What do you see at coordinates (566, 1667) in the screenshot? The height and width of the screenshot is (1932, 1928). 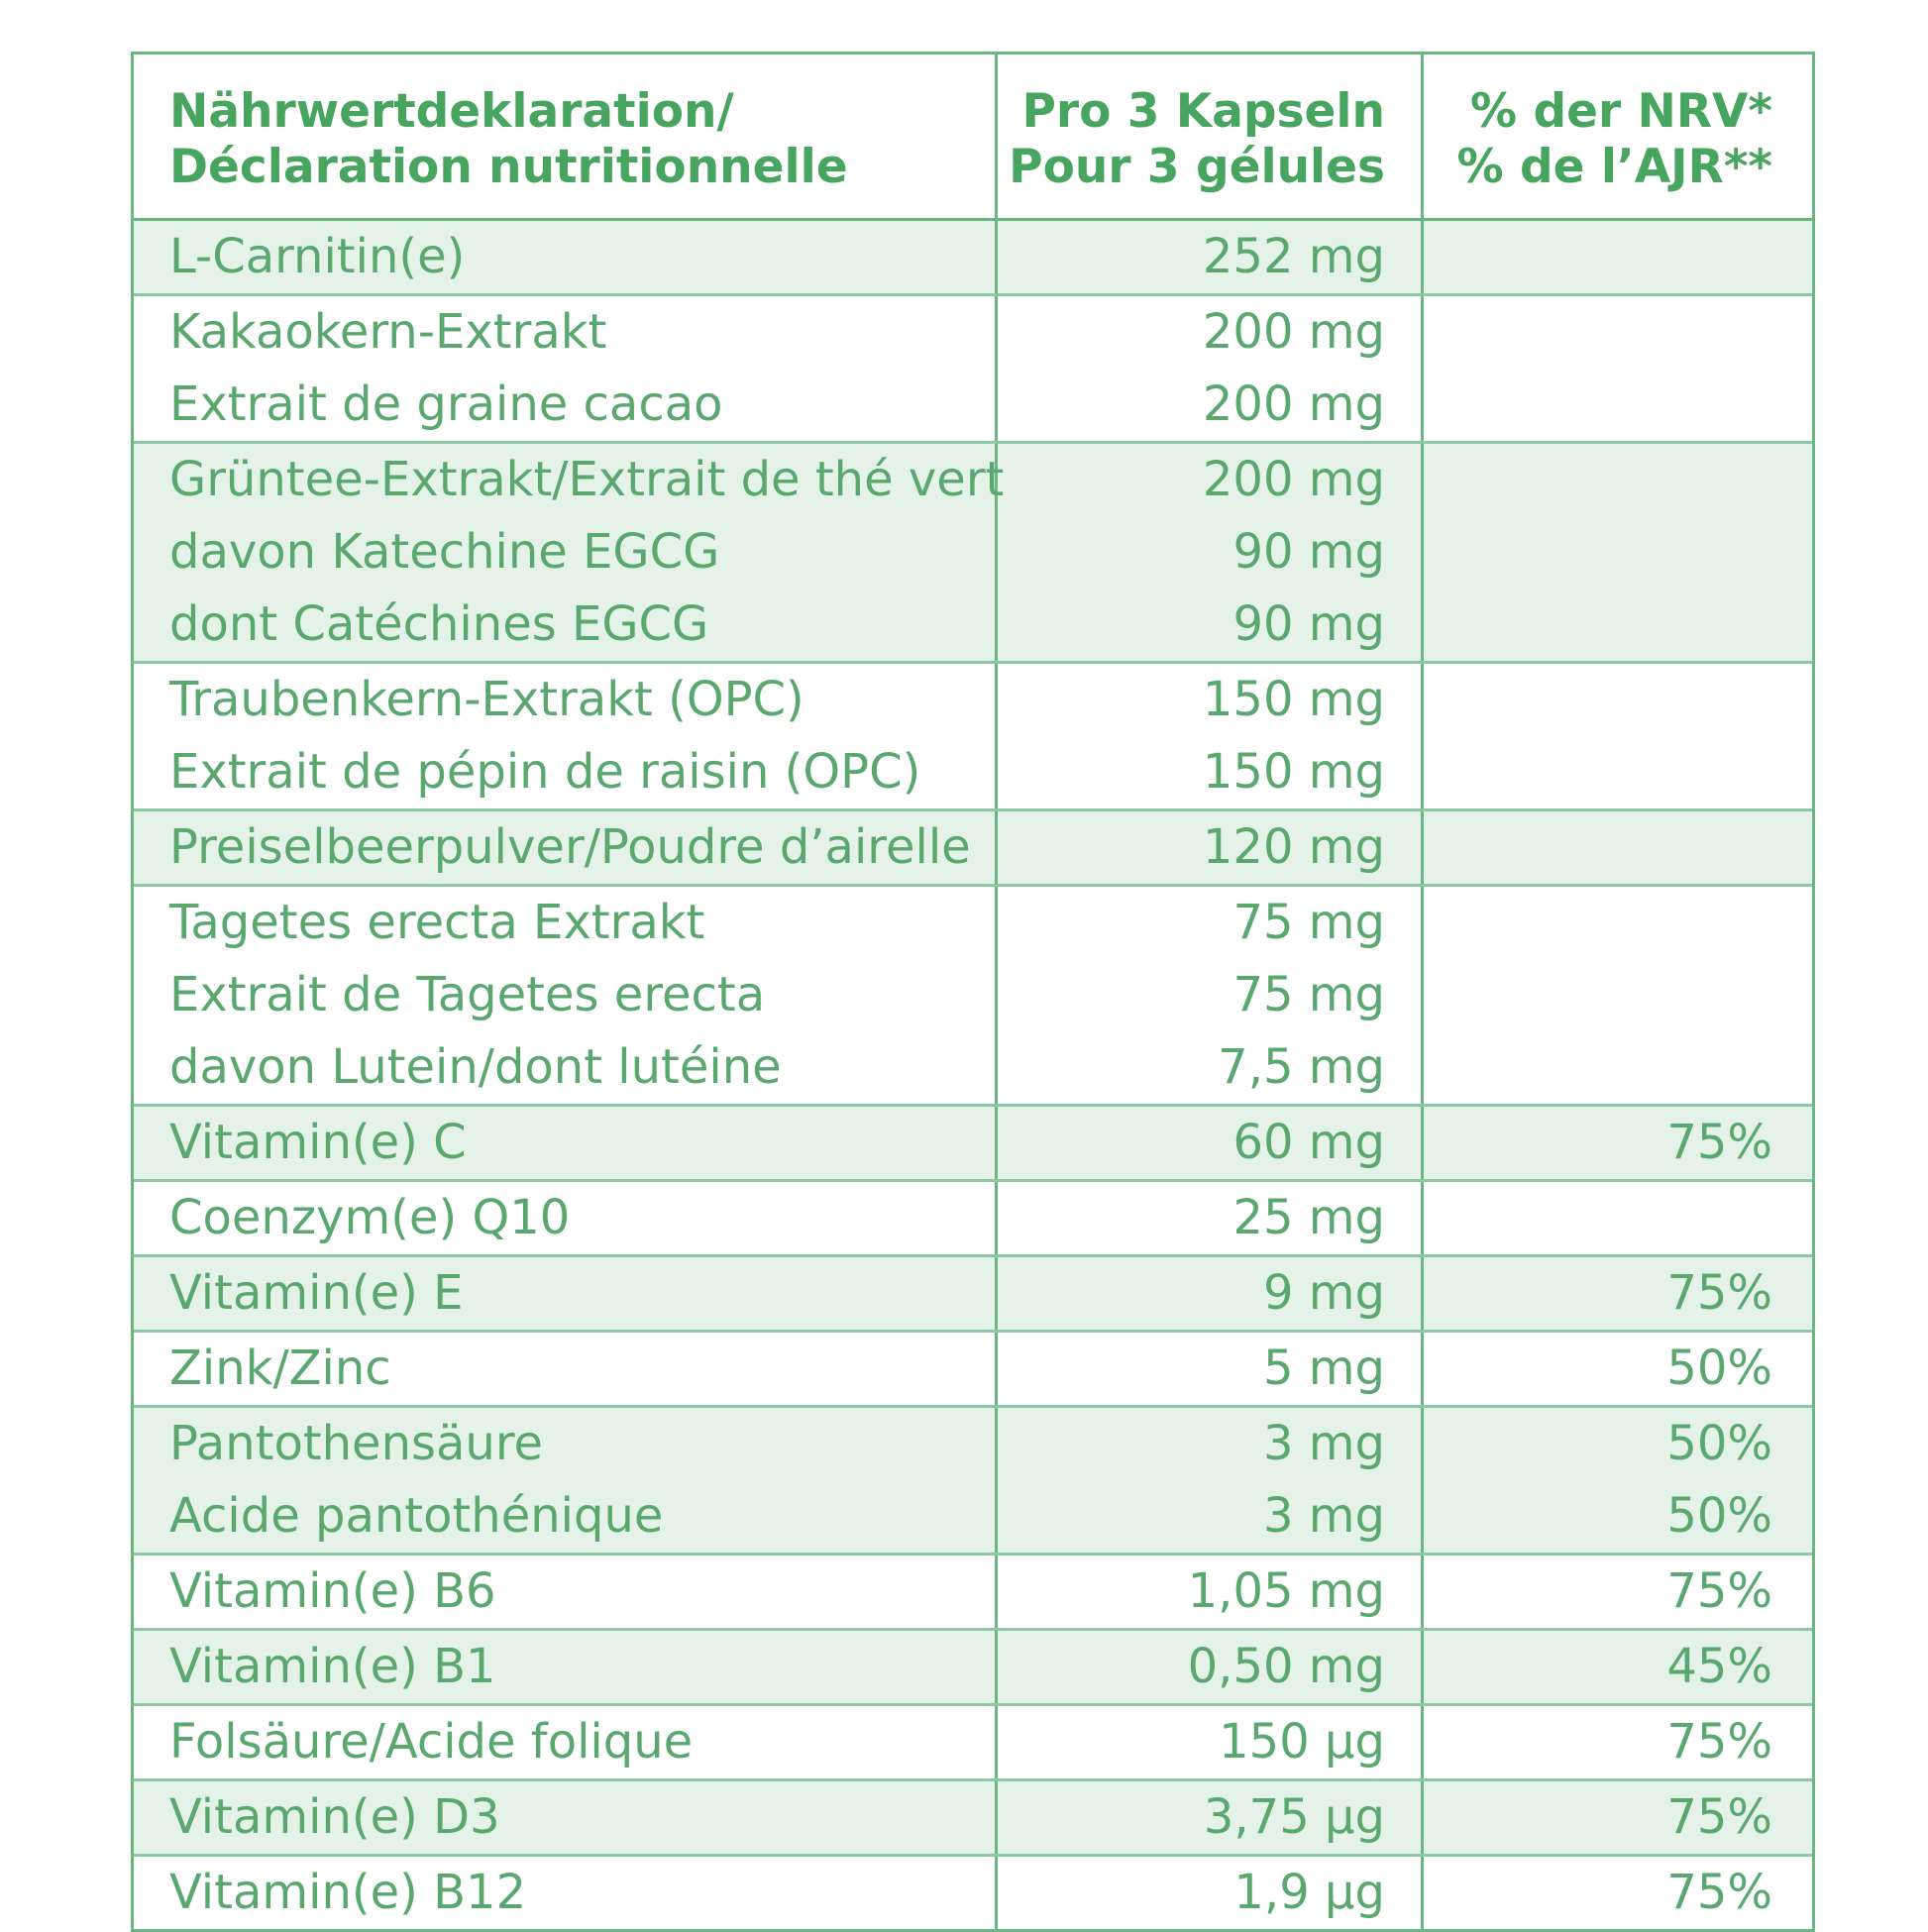 I see `nutrient-name-cell: Vitamin(e) B1` at bounding box center [566, 1667].